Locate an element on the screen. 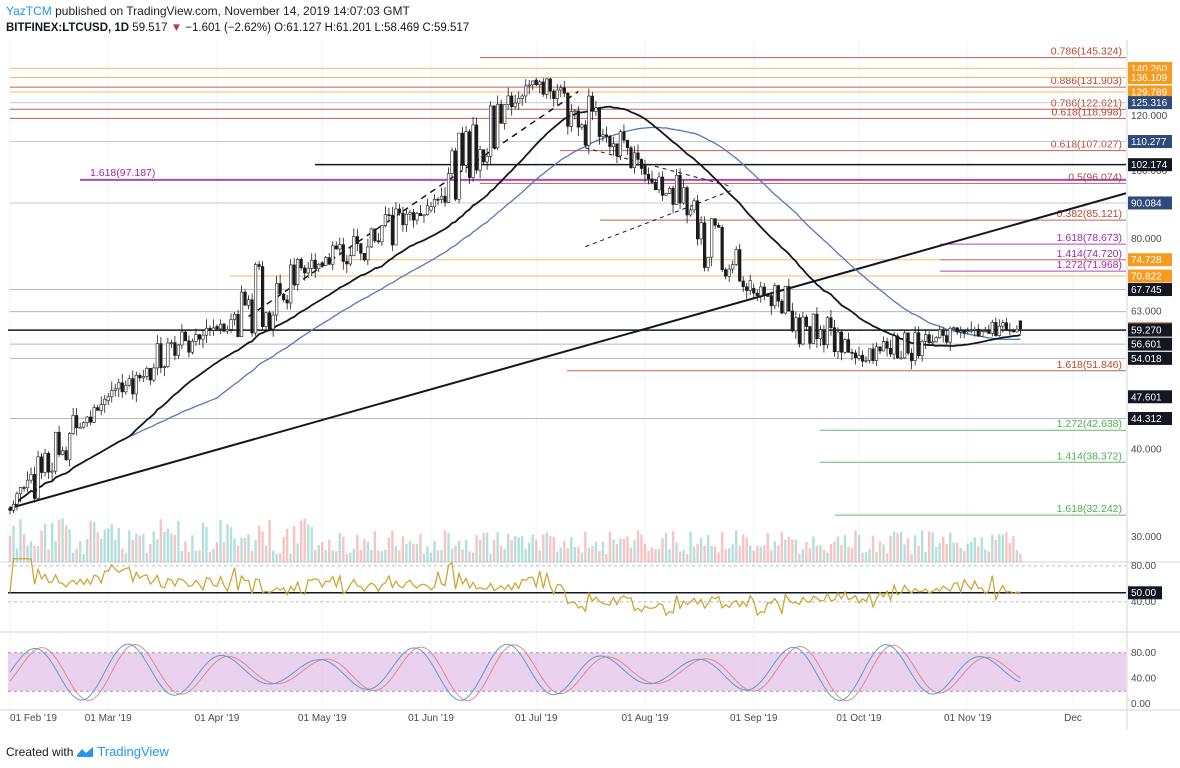 The height and width of the screenshot is (768, 1180). price-tag-label: 110.277 is located at coordinates (1149, 142).